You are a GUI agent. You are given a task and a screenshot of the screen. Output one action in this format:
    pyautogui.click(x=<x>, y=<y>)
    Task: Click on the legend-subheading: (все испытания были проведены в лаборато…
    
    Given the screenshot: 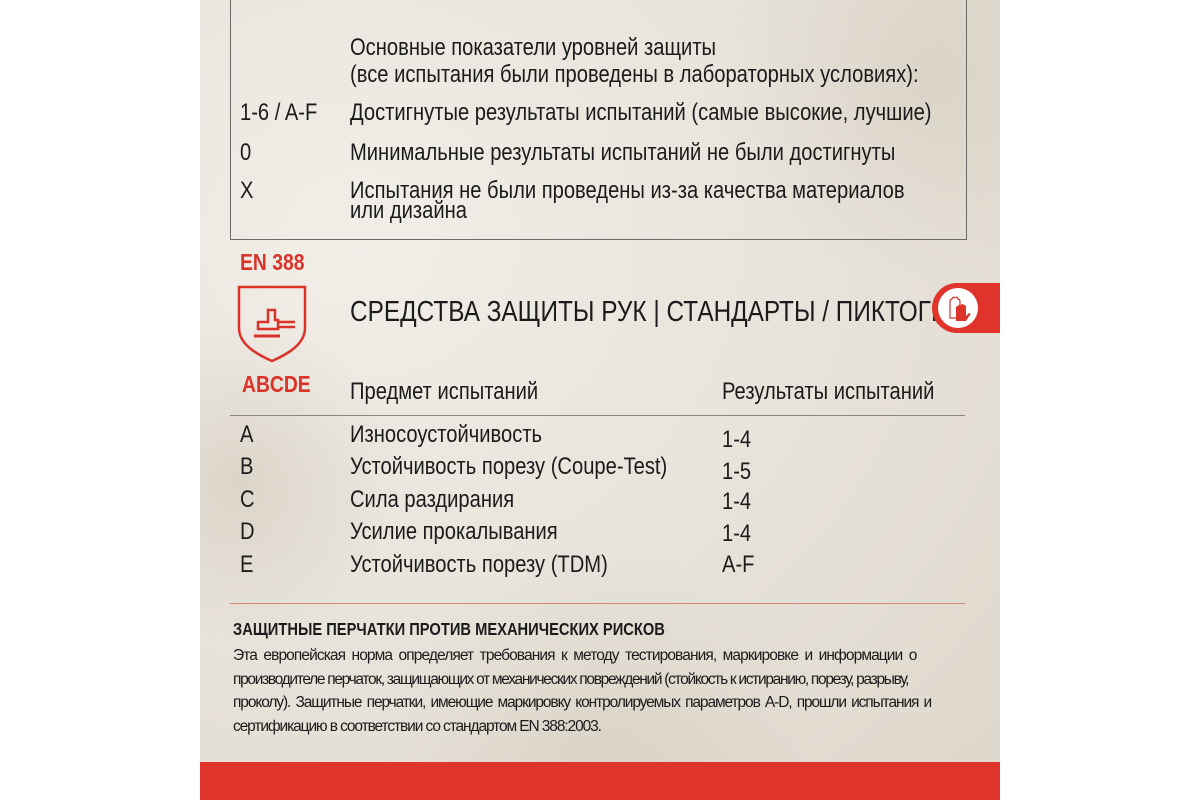 What is the action you would take?
    pyautogui.click(x=634, y=74)
    